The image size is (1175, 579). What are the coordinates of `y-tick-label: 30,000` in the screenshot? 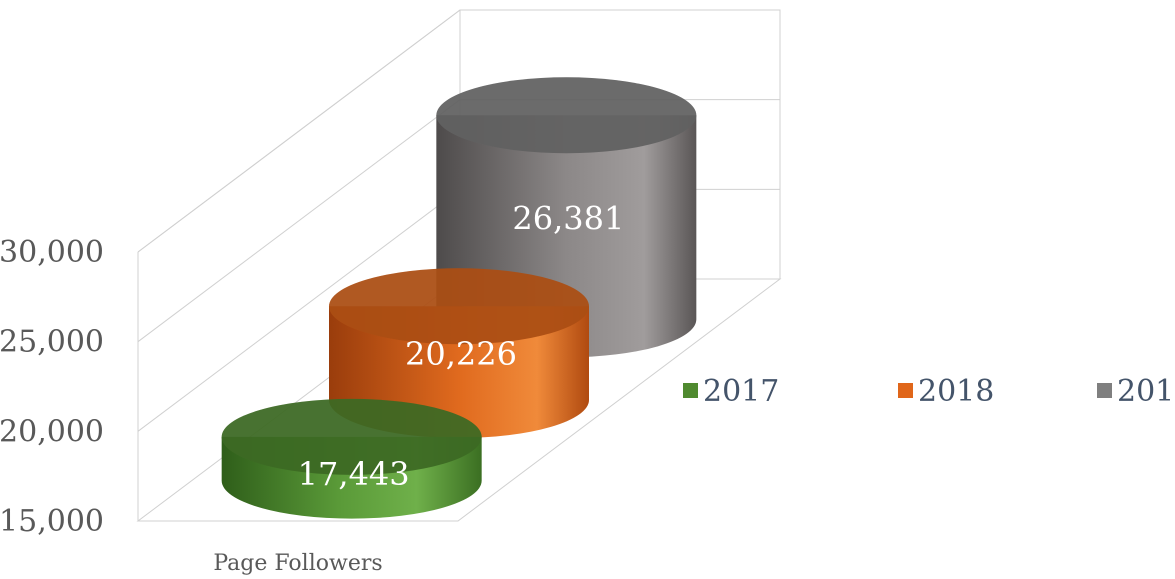 It's located at (52, 252).